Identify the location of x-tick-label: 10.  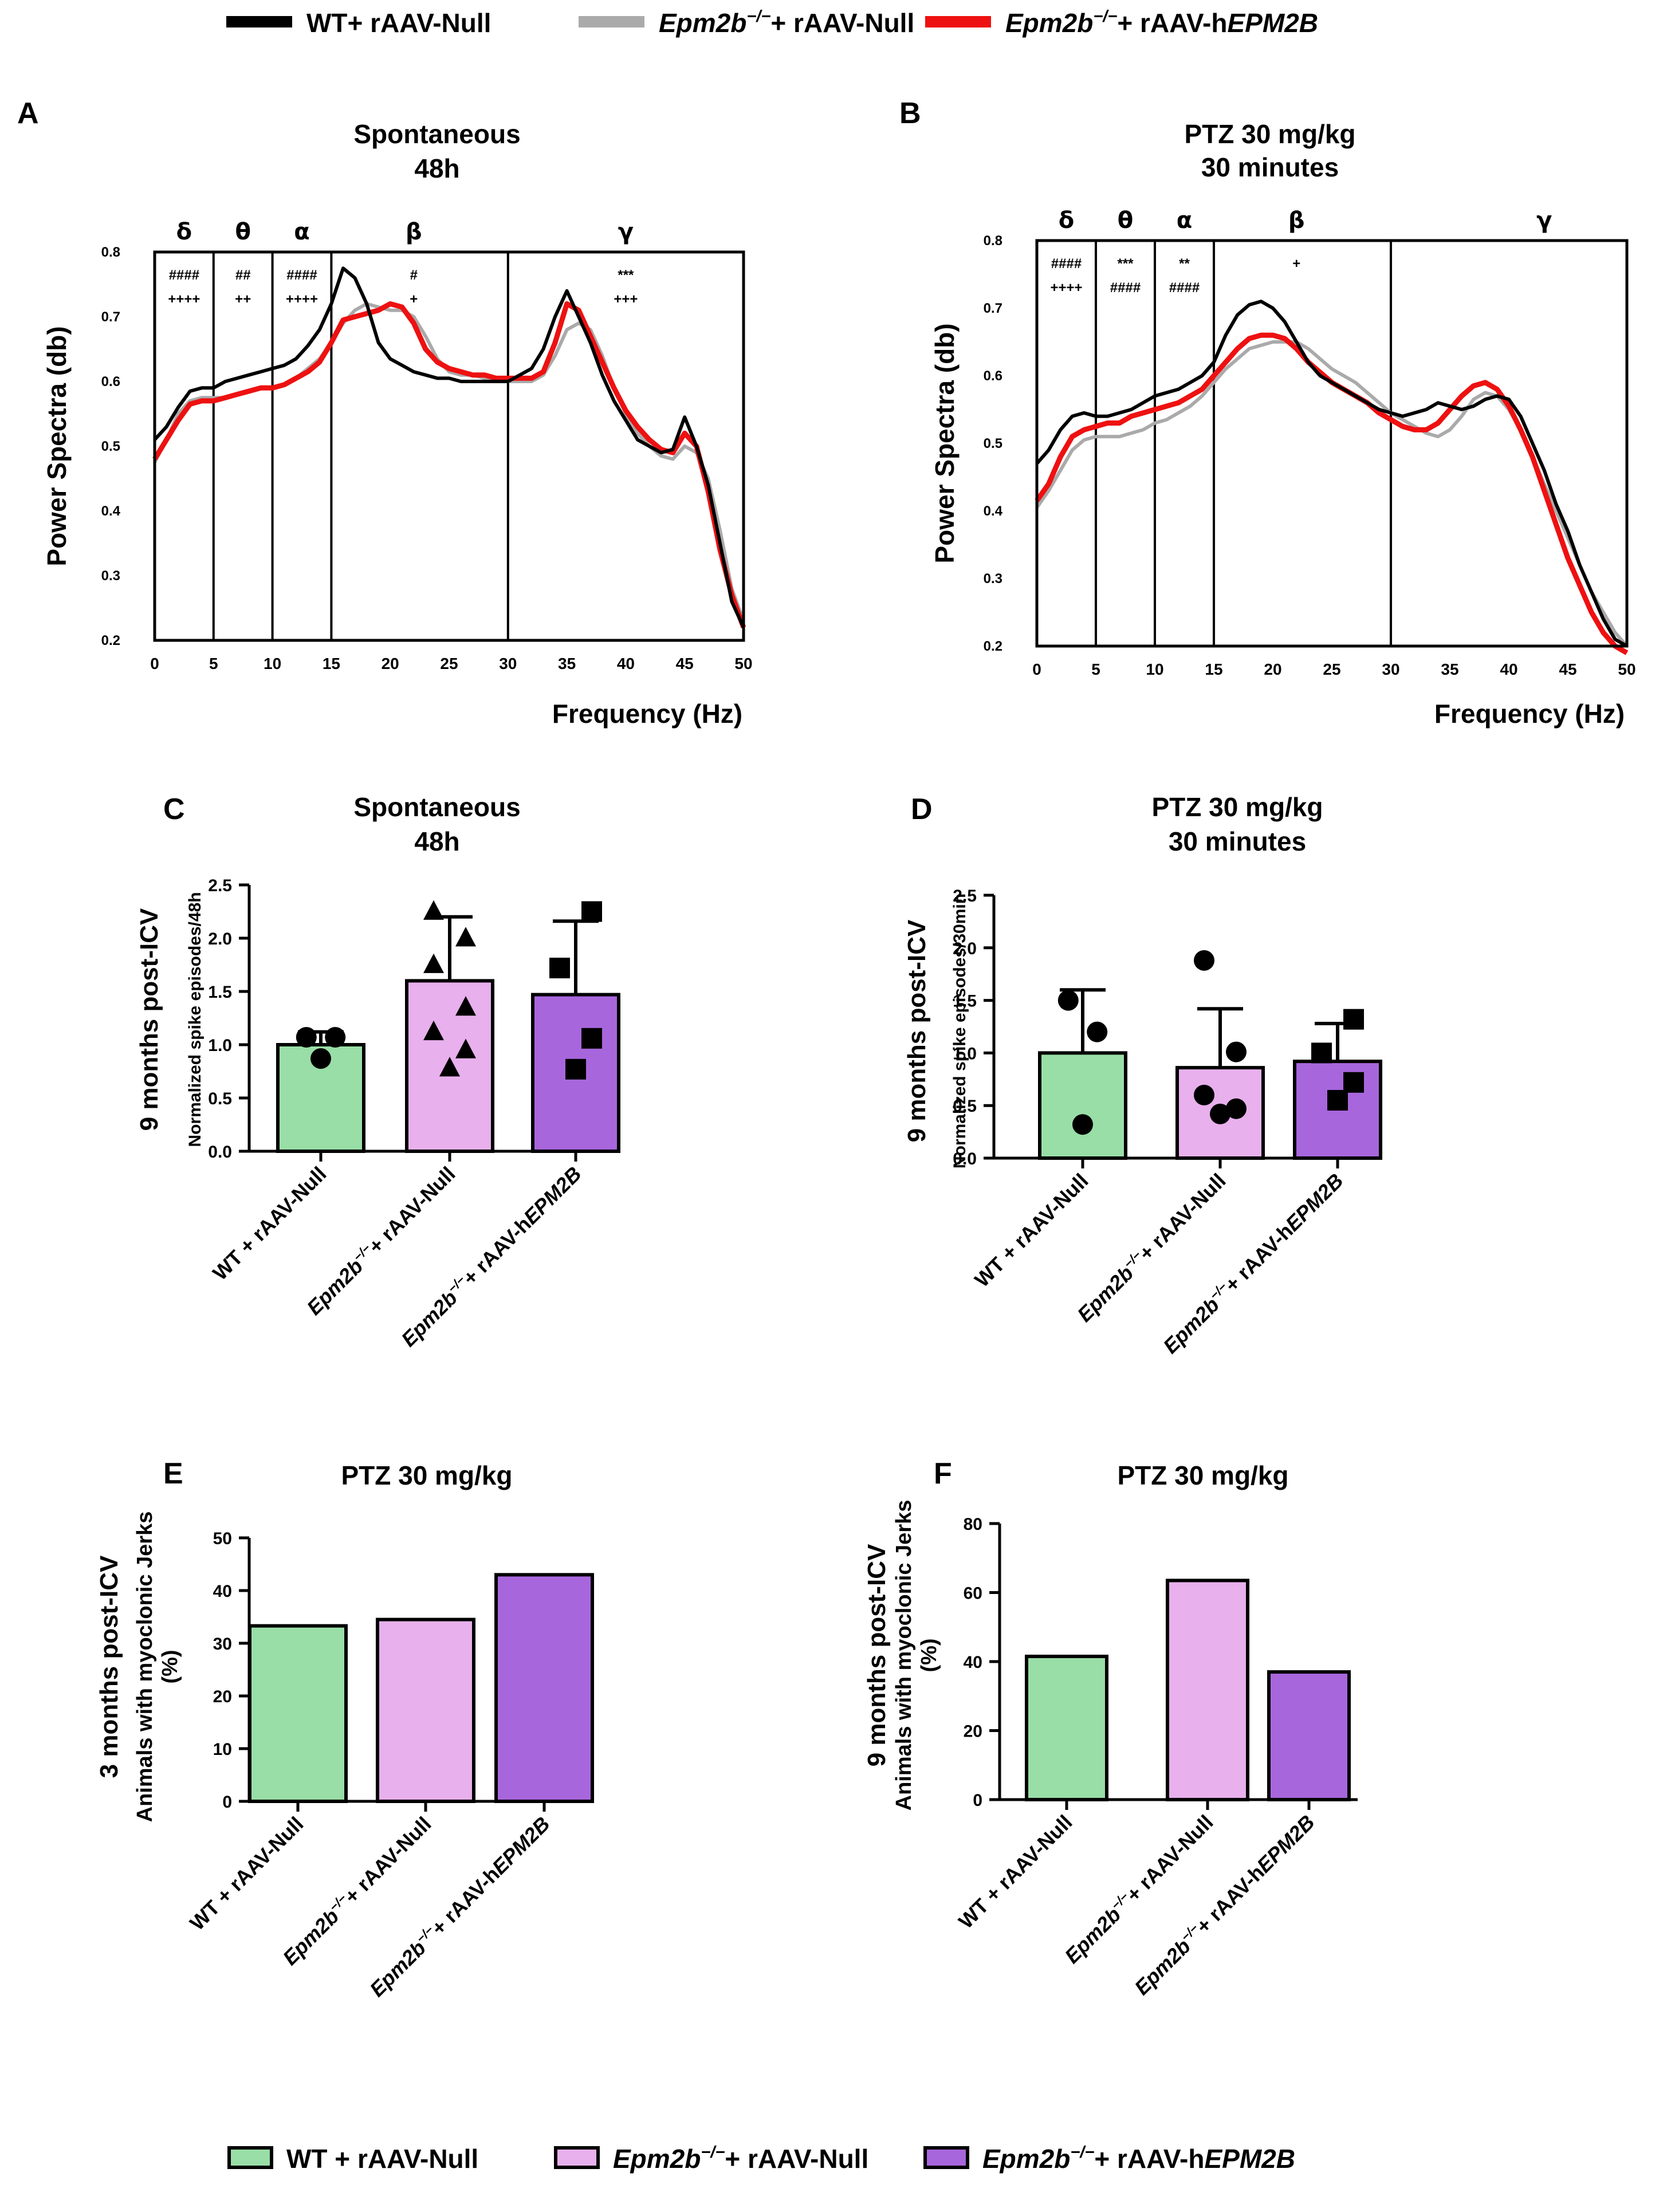
(272, 664).